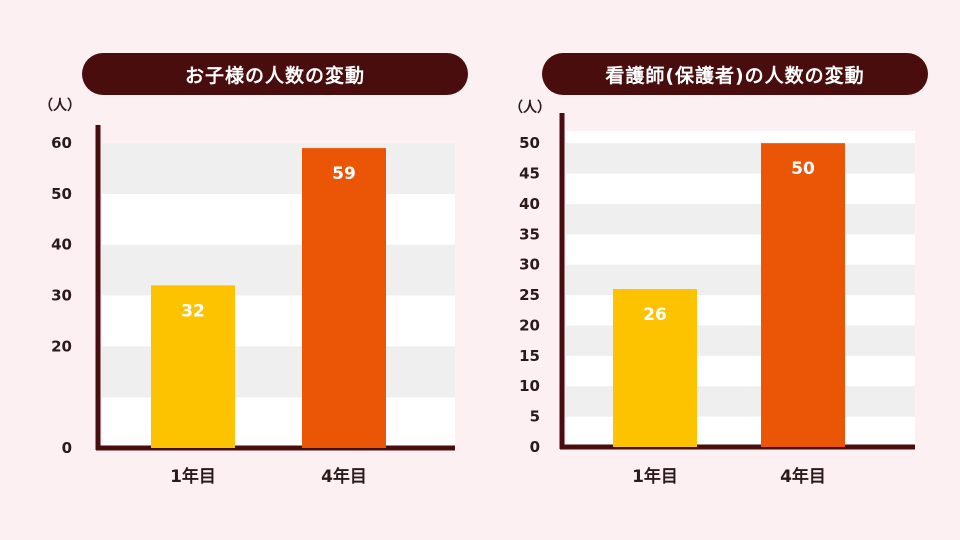 Image resolution: width=960 pixels, height=540 pixels. What do you see at coordinates (529, 174) in the screenshot?
I see `y-tick-label: 45` at bounding box center [529, 174].